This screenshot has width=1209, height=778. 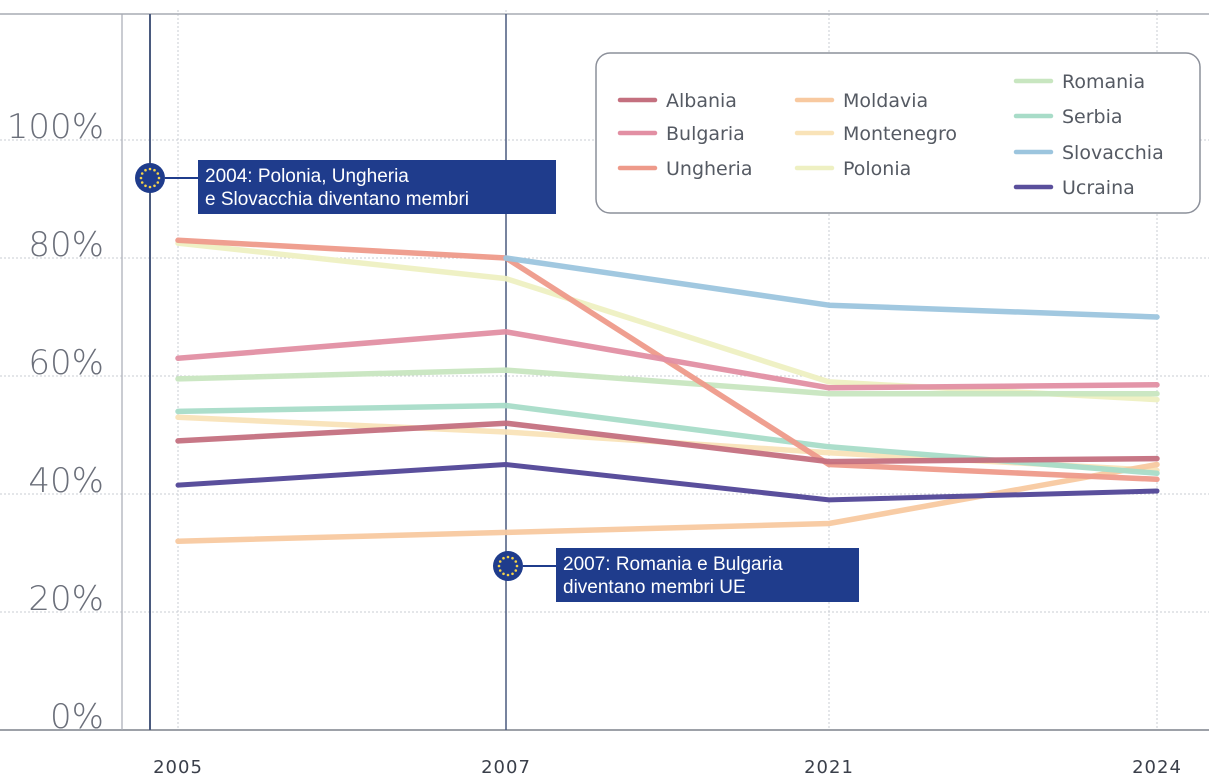 I want to click on legend-item-moldavia: Moldavia, so click(x=861, y=101).